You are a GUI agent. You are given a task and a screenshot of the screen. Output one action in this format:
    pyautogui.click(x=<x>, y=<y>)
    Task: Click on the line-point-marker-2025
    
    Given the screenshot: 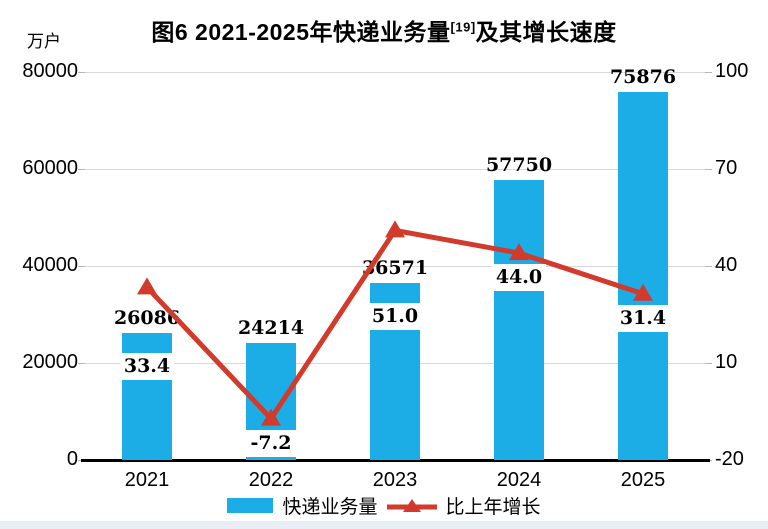 What is the action you would take?
    pyautogui.click(x=643, y=292)
    